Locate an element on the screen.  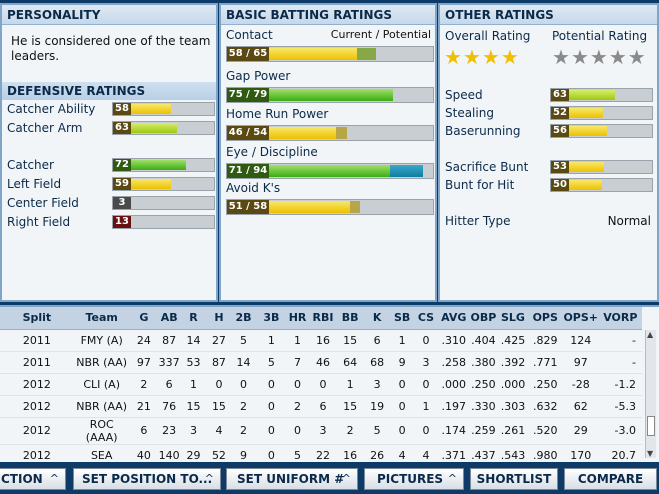
cell-ab: 76 is located at coordinates (169, 406).